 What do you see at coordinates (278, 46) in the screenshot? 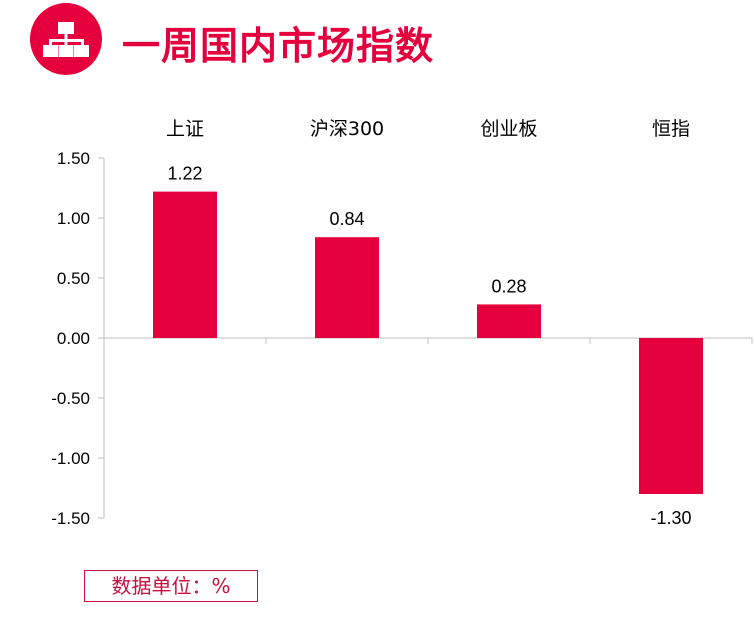
I see `page-title: 一周国内市场指数` at bounding box center [278, 46].